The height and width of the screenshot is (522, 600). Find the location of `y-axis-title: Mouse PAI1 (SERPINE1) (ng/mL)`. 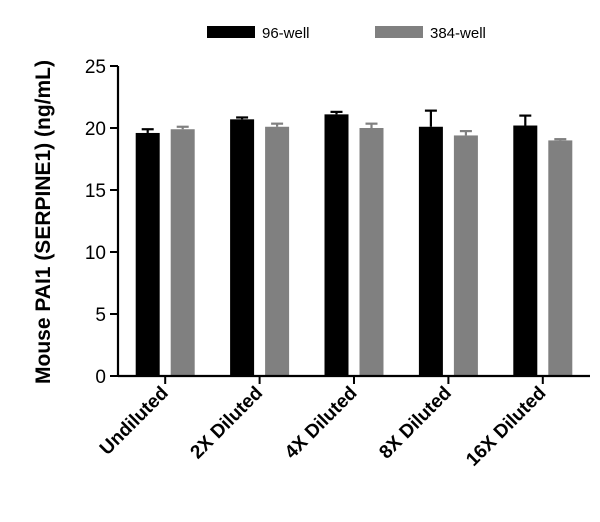

y-axis-title: Mouse PAI1 (SERPINE1) (ng/mL) is located at coordinates (43, 222).